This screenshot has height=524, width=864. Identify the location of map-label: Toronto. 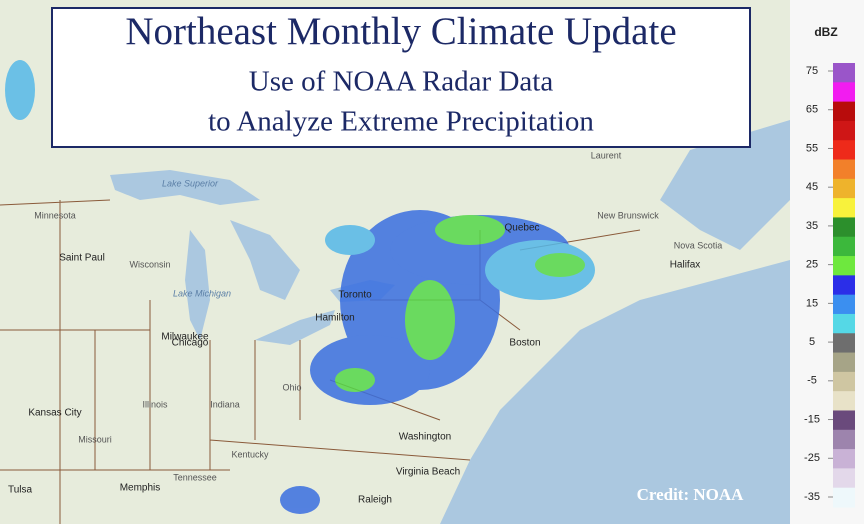
(355, 295).